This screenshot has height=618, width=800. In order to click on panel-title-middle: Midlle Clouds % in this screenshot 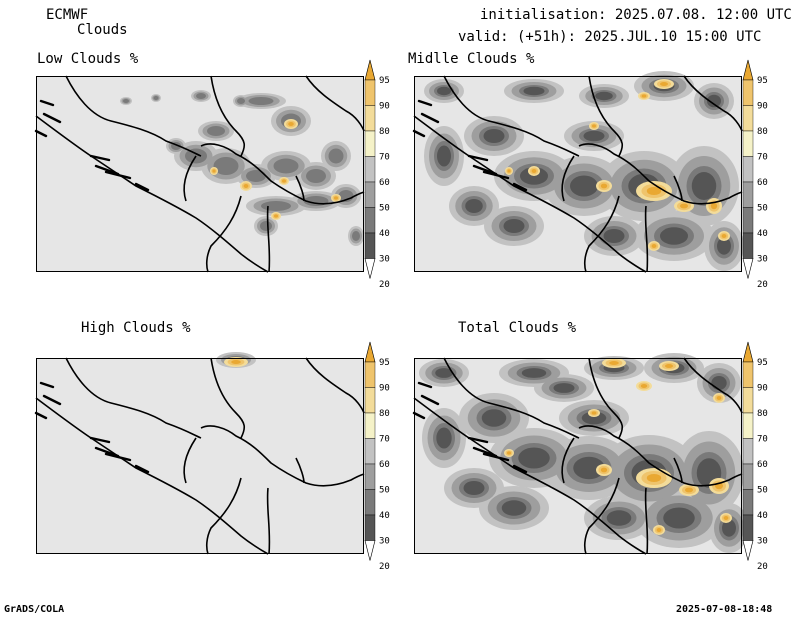, I will do `click(471, 59)`.